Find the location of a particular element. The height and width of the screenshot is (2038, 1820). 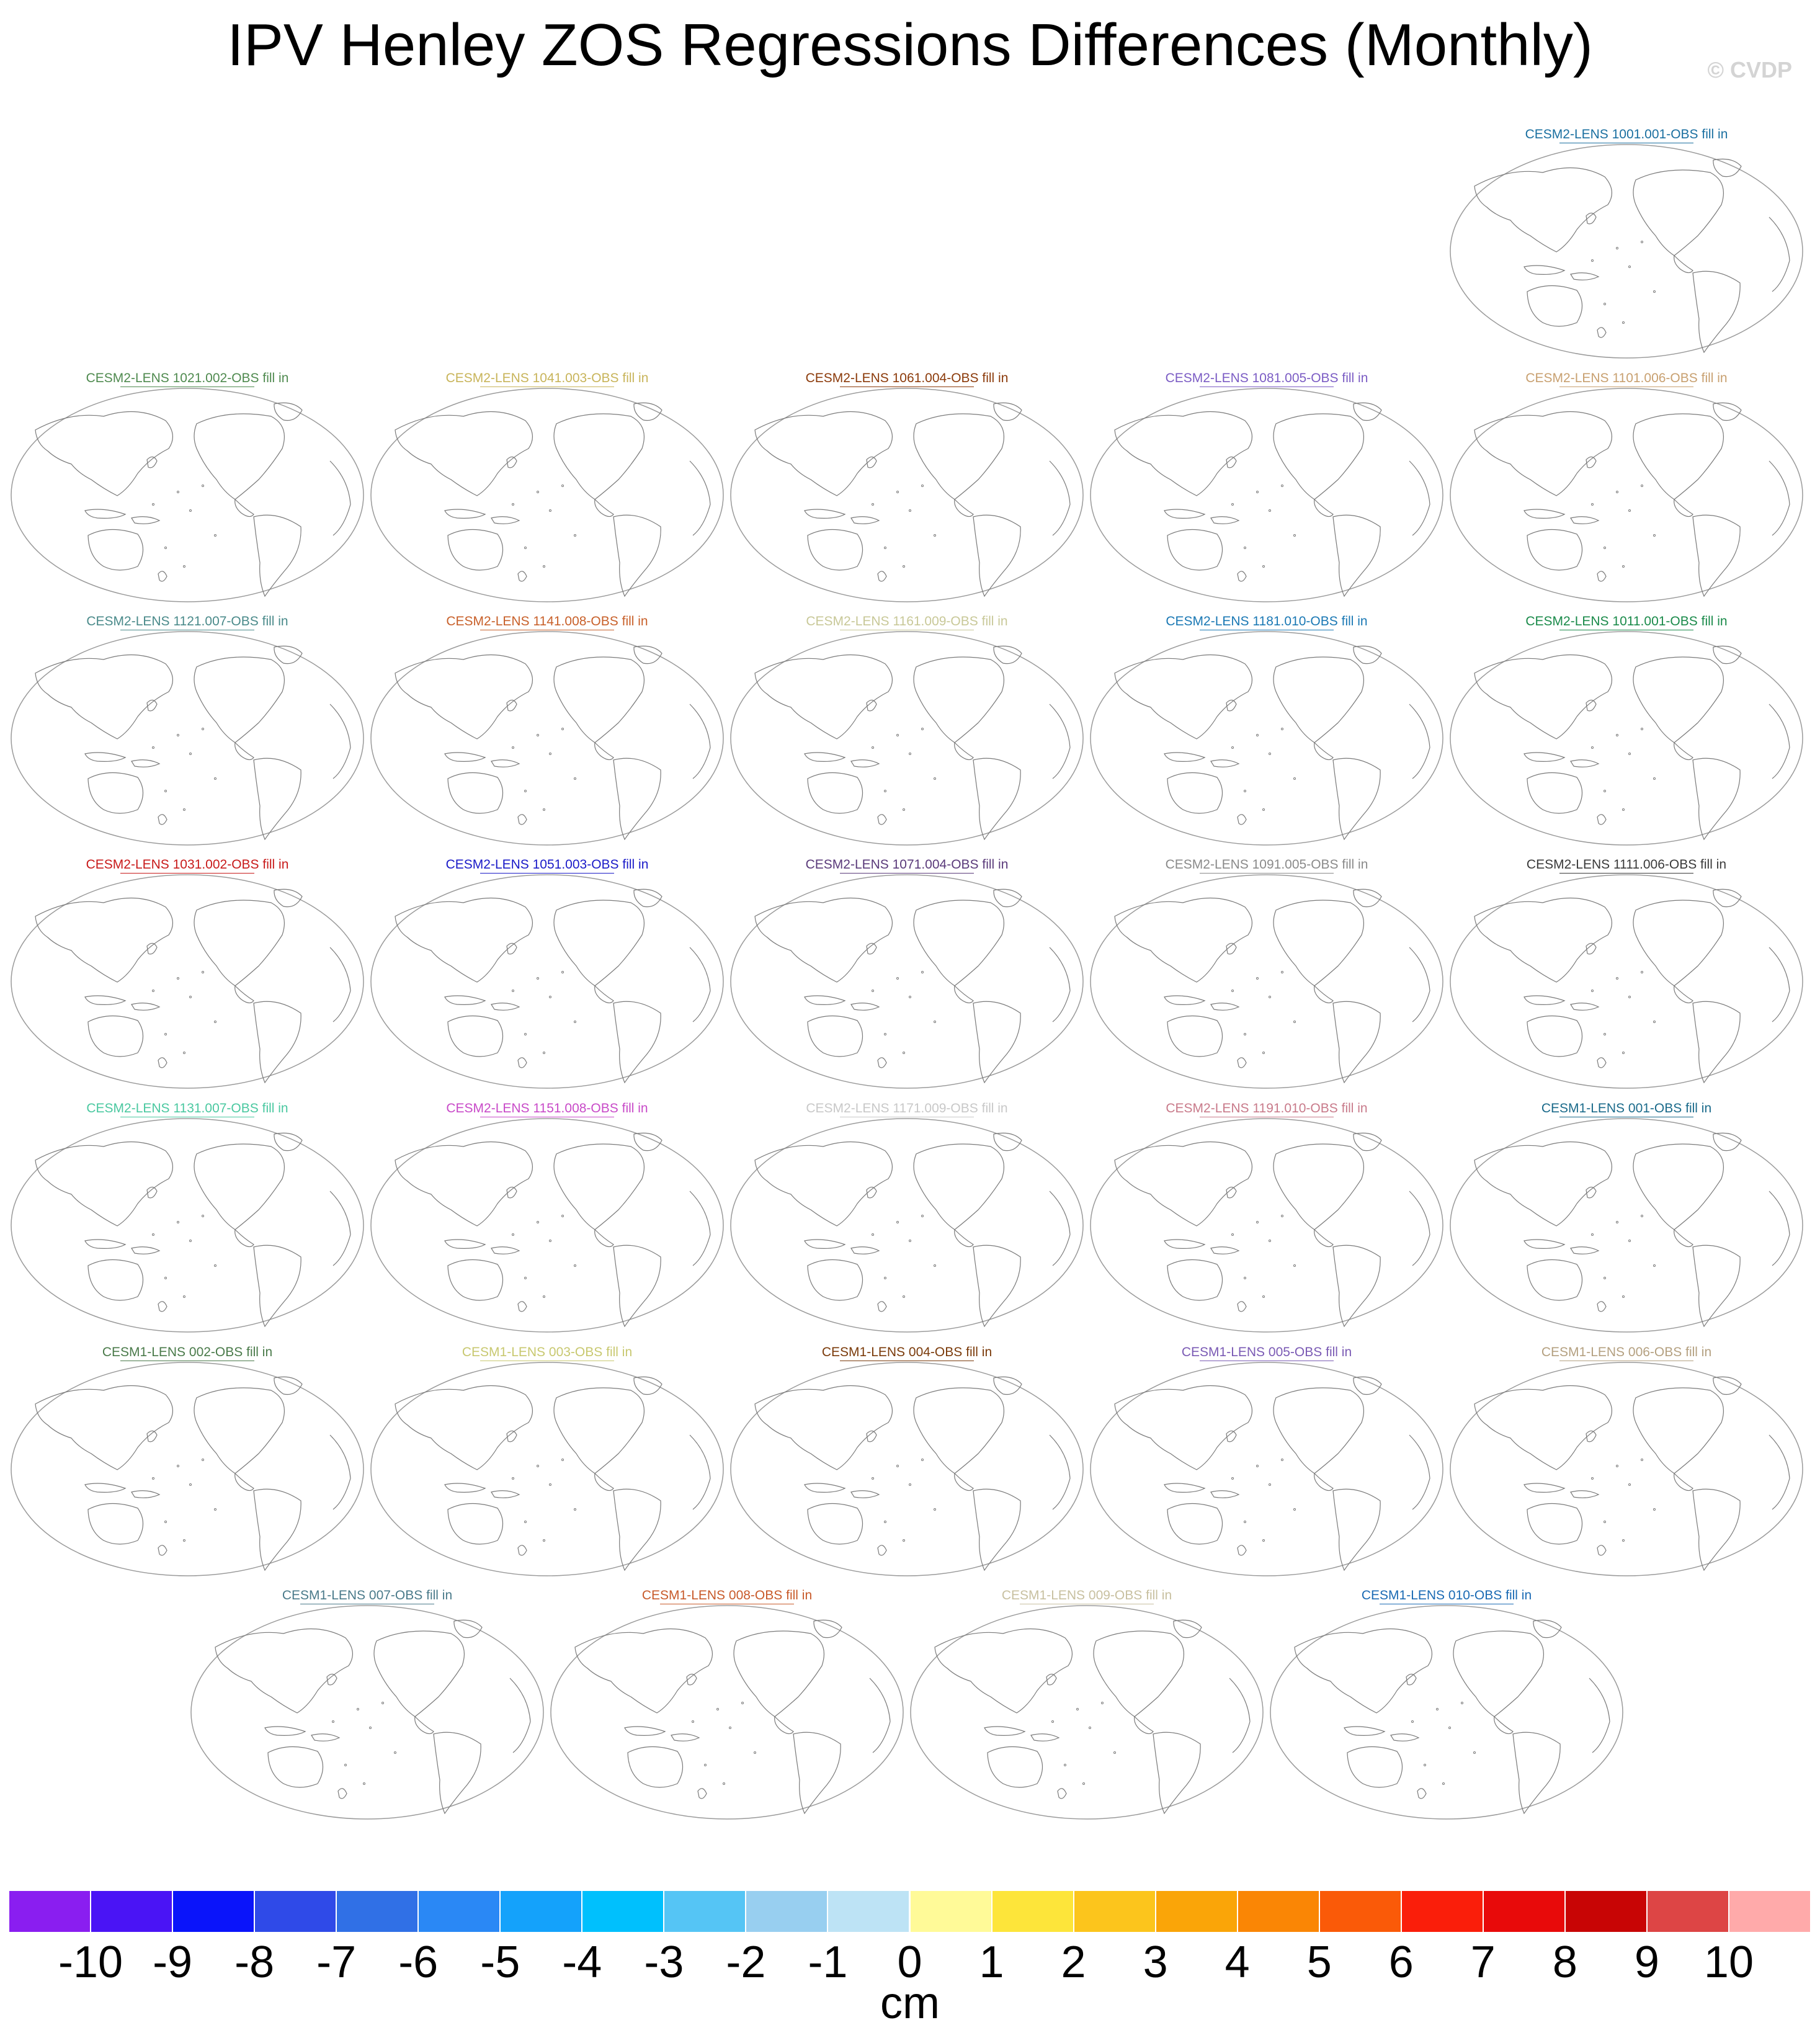

map-panel: CESM2-LENS 1131.007-OBS fill in is located at coordinates (187, 1220).